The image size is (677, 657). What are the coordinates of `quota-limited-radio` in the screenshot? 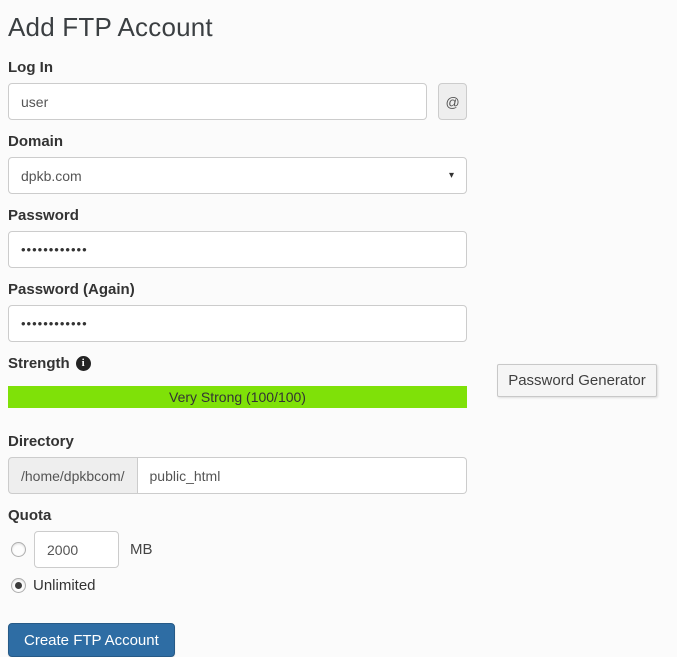 It's located at (18, 549).